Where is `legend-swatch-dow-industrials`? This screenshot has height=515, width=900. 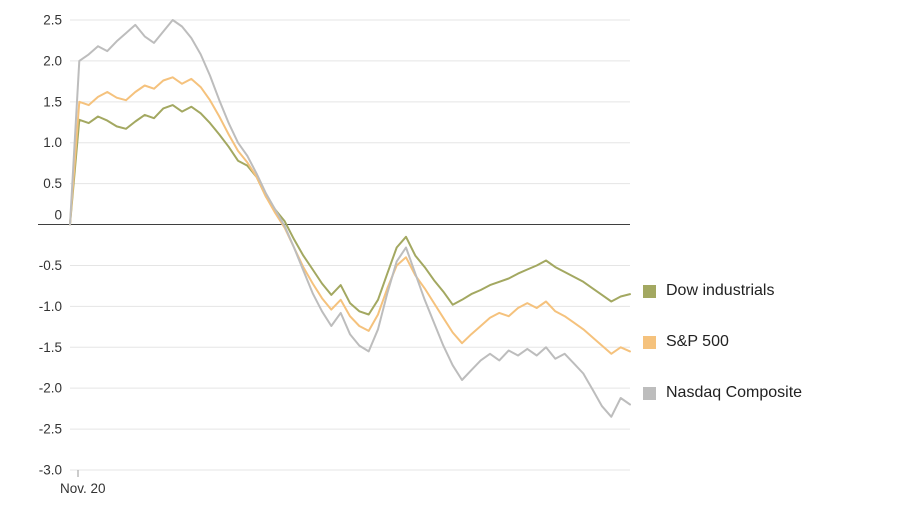 legend-swatch-dow-industrials is located at coordinates (649, 291).